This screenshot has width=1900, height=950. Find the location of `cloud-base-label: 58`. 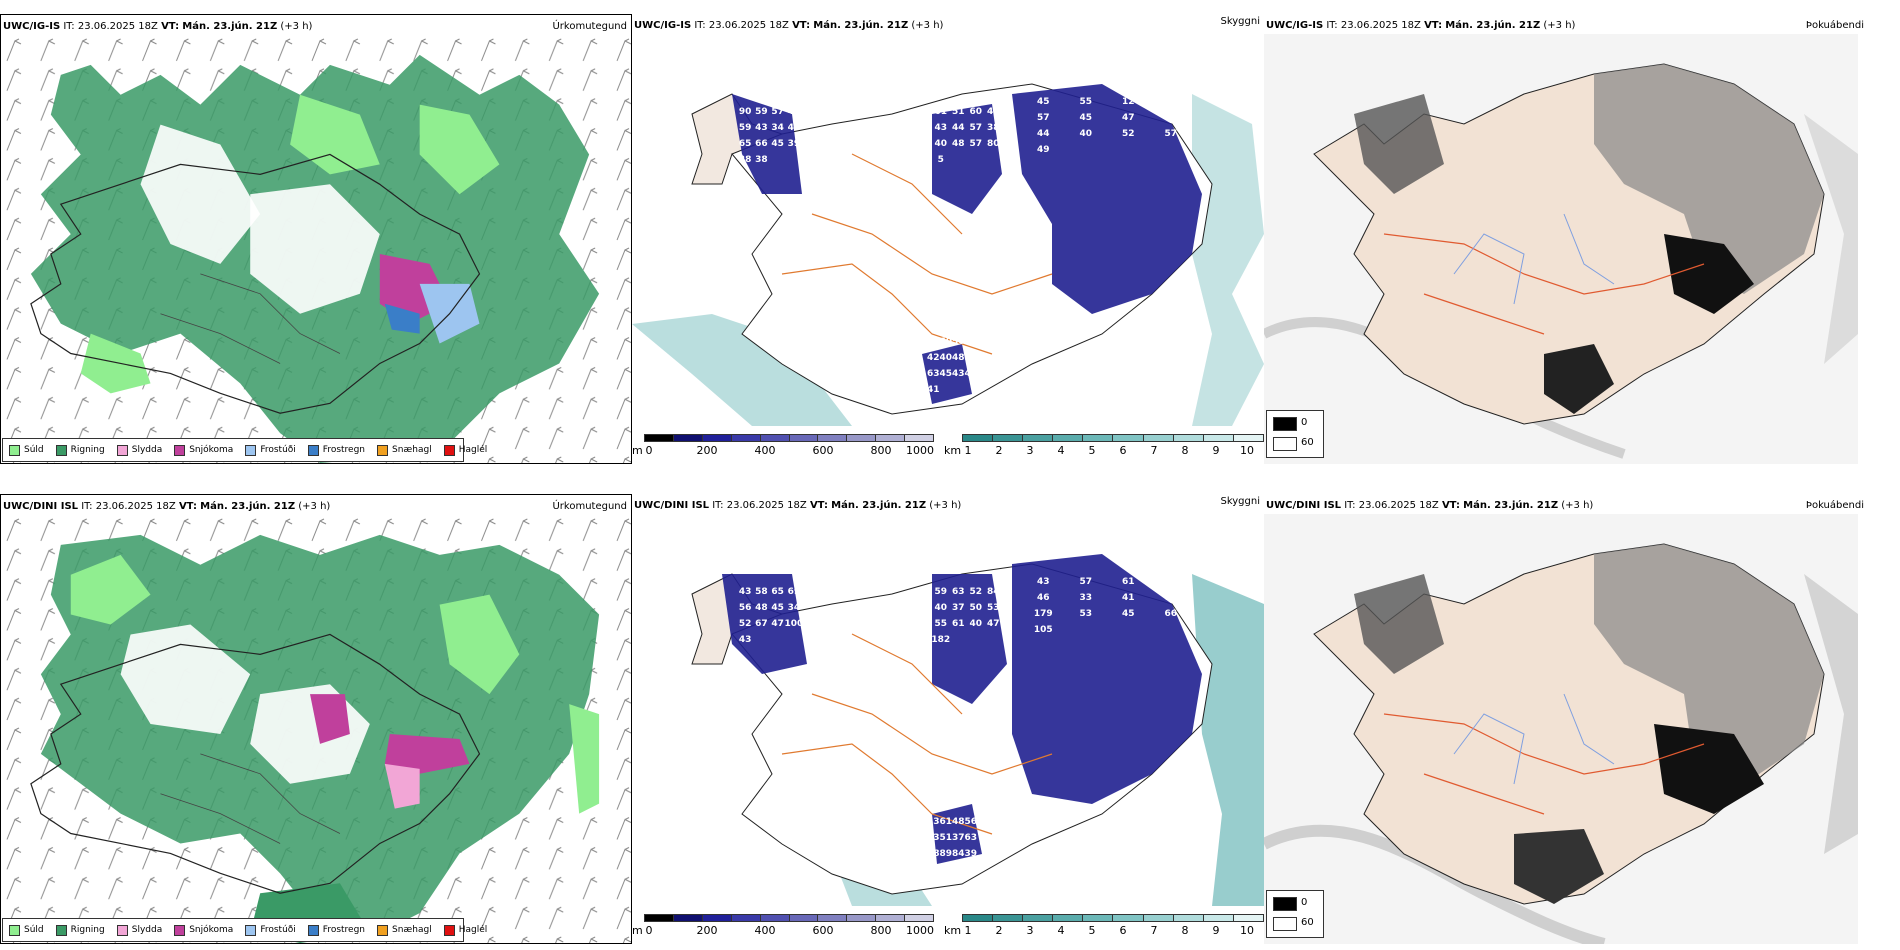

cloud-base-label: 58 is located at coordinates (761, 592).